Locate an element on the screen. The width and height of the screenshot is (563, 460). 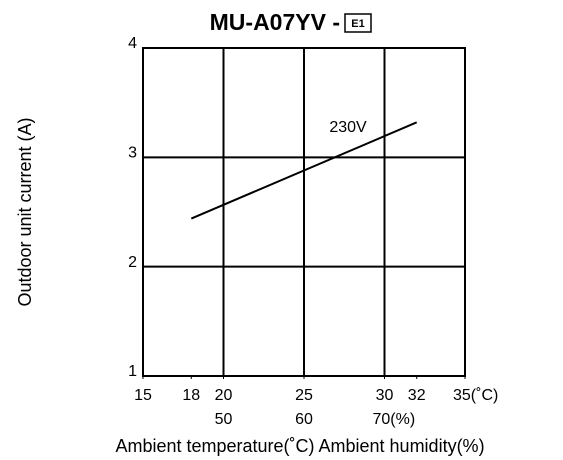
x-tick-label: 25 is located at coordinates (304, 395).